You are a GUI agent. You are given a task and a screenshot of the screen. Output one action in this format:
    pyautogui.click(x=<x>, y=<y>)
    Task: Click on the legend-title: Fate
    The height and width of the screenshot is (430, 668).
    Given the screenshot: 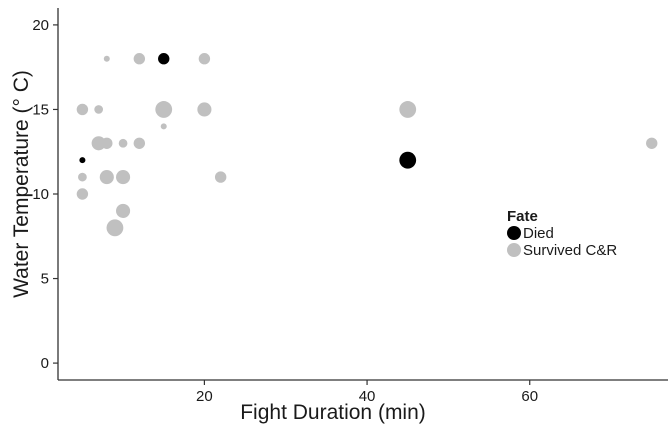 What is the action you would take?
    pyautogui.click(x=522, y=216)
    